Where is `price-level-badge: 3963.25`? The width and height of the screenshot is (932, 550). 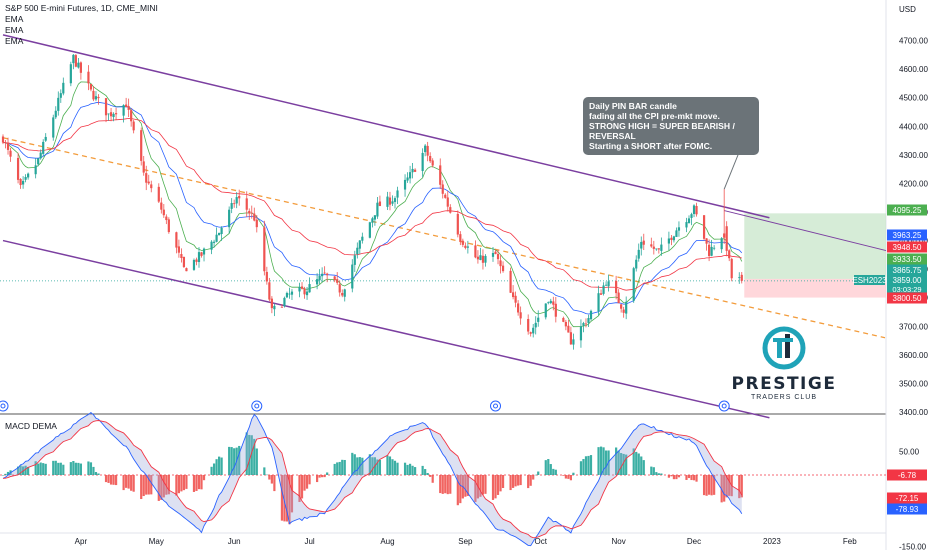
price-level-badge: 3963.25 is located at coordinates (907, 235).